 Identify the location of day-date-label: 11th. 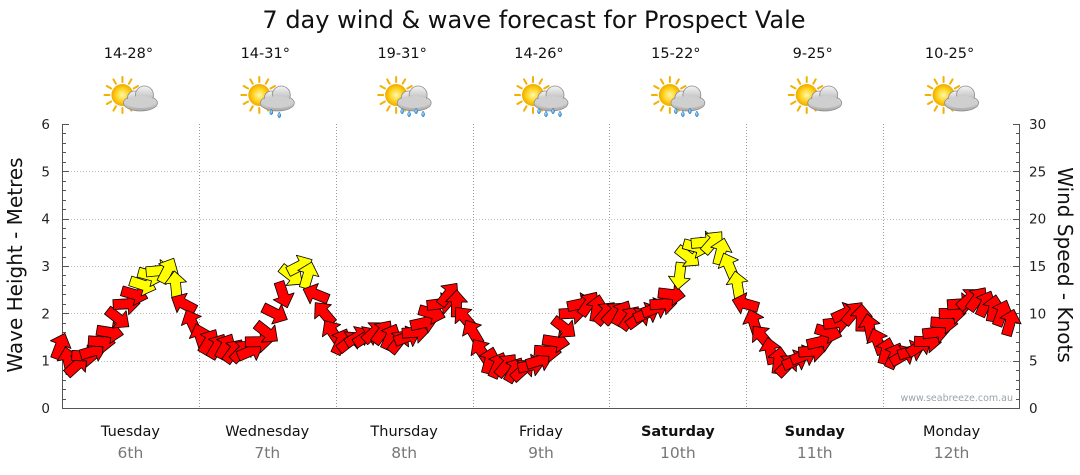
(815, 453).